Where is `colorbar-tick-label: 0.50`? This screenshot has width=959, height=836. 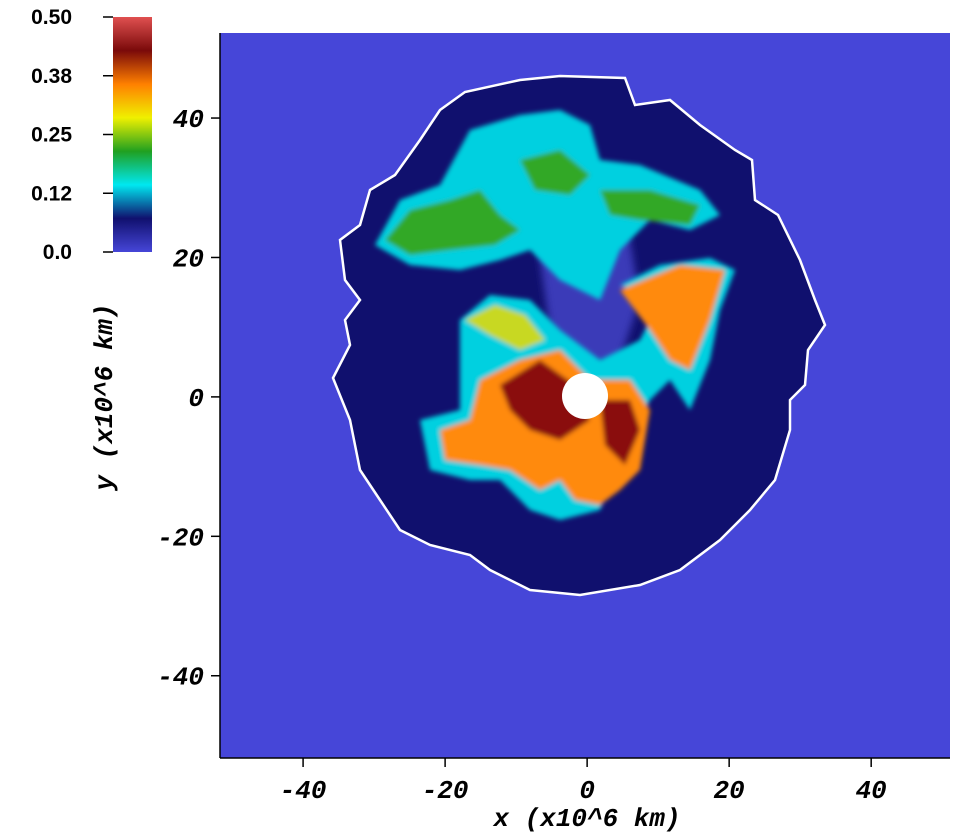 colorbar-tick-label: 0.50 is located at coordinates (51, 17).